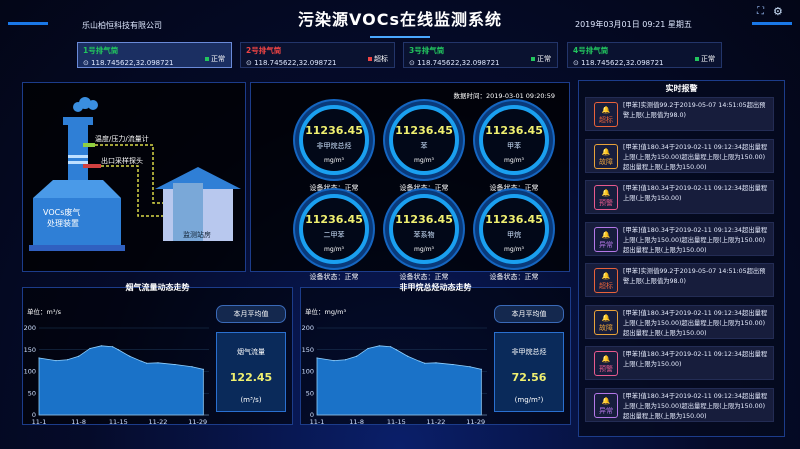  What do you see at coordinates (681, 88) in the screenshot?
I see `alarm-title: 实时报警` at bounding box center [681, 88].